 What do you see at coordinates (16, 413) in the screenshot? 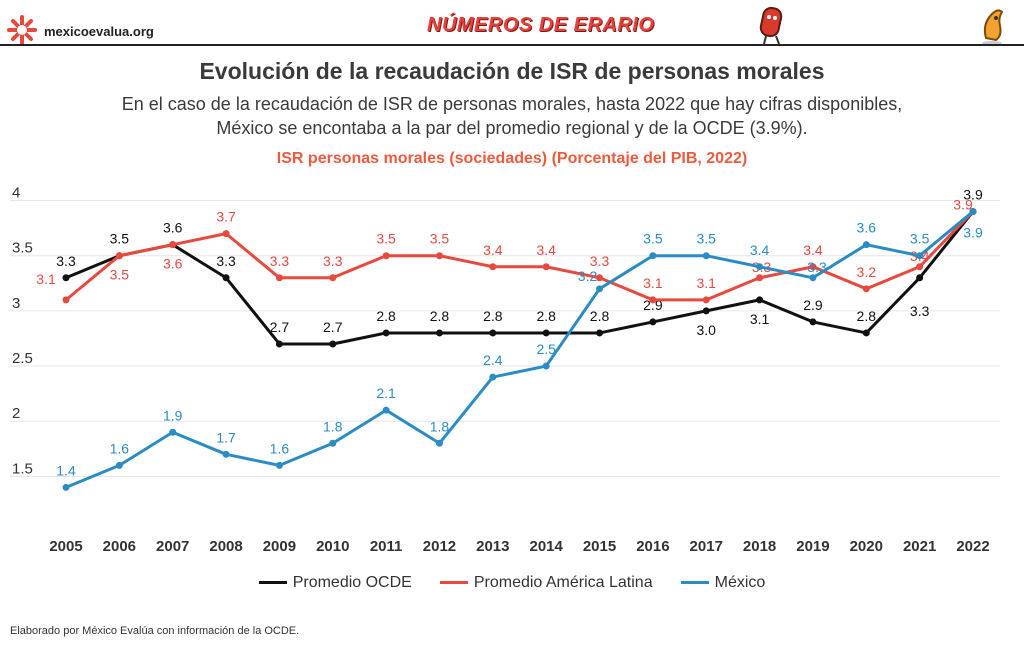
I see `y-tick-label: 2` at bounding box center [16, 413].